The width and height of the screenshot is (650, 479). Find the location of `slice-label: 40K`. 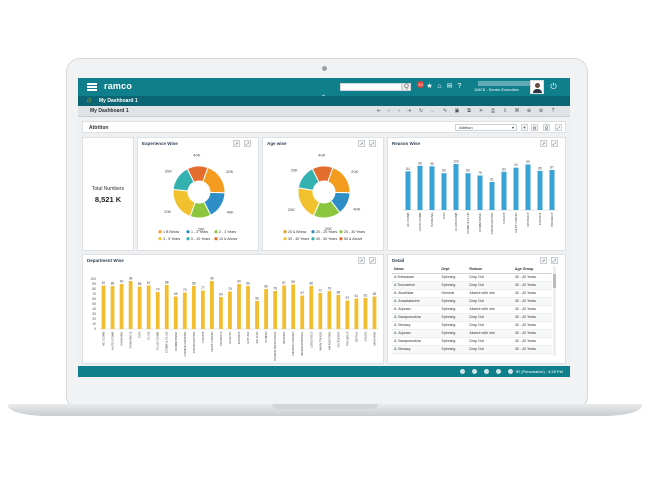

slice-label: 40K is located at coordinates (356, 208).